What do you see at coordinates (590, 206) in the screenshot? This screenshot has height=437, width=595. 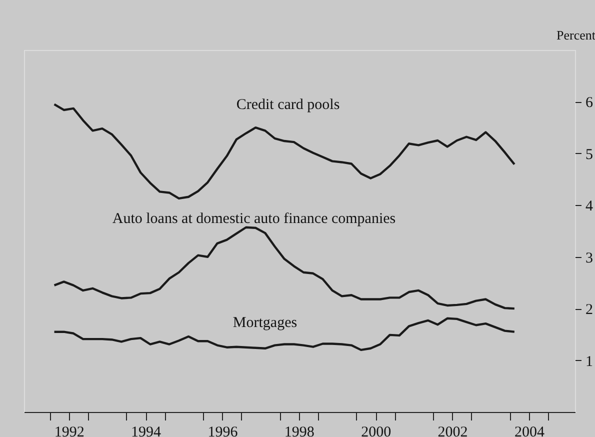 I see `y-tick-label: 4` at bounding box center [590, 206].